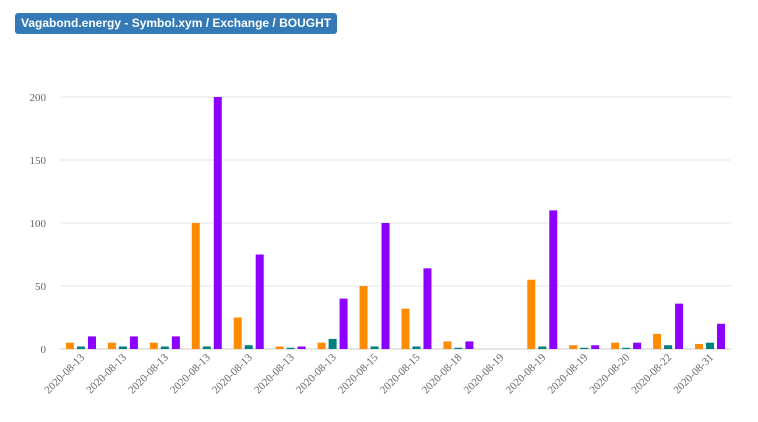 The width and height of the screenshot is (758, 422). I want to click on y-tick-label: 50, so click(41, 287).